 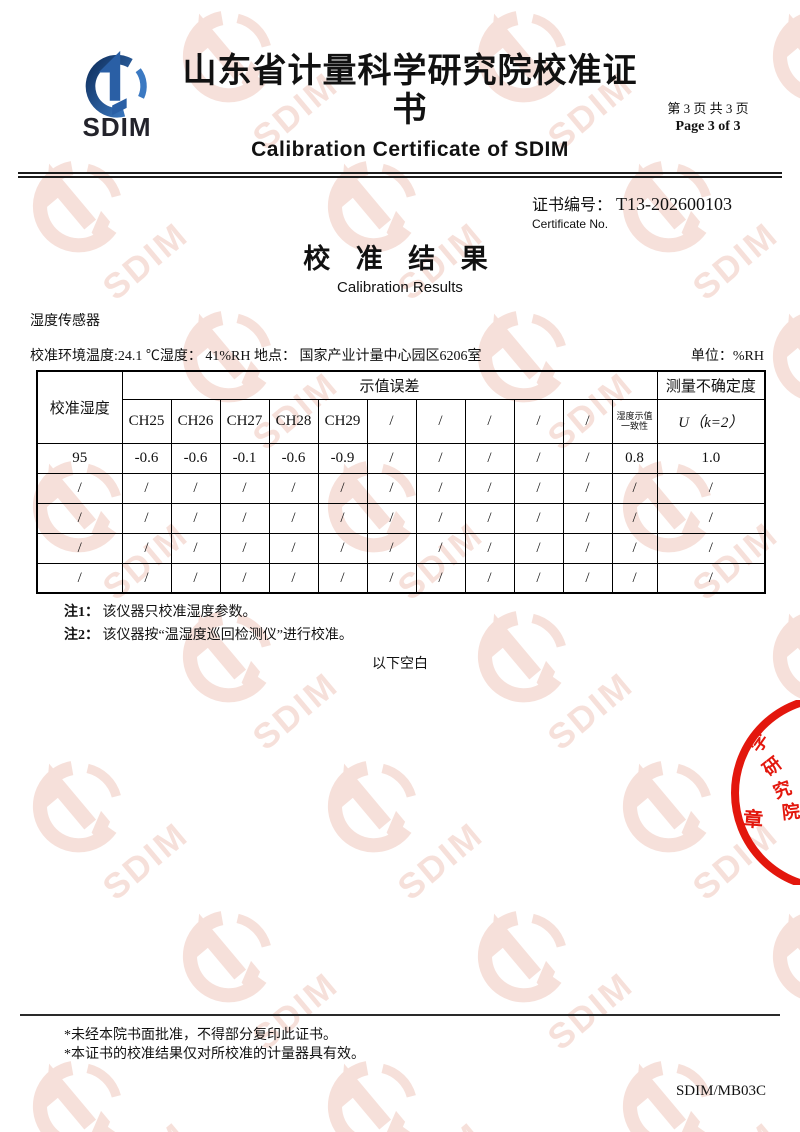 What do you see at coordinates (711, 458) in the screenshot?
I see `table-cell: 1.0` at bounding box center [711, 458].